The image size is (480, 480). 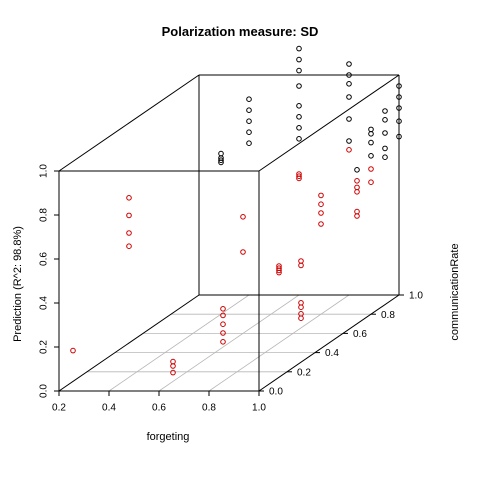 I want to click on y-tick-label: 0.4, so click(x=332, y=353).